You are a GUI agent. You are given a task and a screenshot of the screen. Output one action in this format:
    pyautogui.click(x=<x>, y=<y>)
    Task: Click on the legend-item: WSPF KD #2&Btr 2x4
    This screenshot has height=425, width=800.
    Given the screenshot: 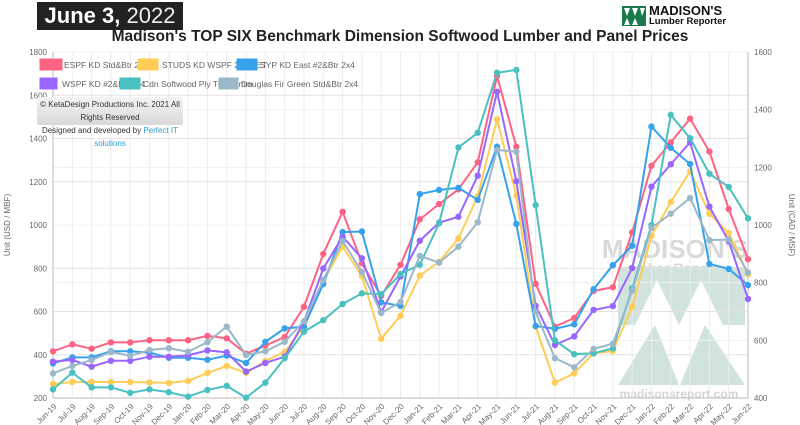 What is the action you would take?
    pyautogui.click(x=92, y=83)
    